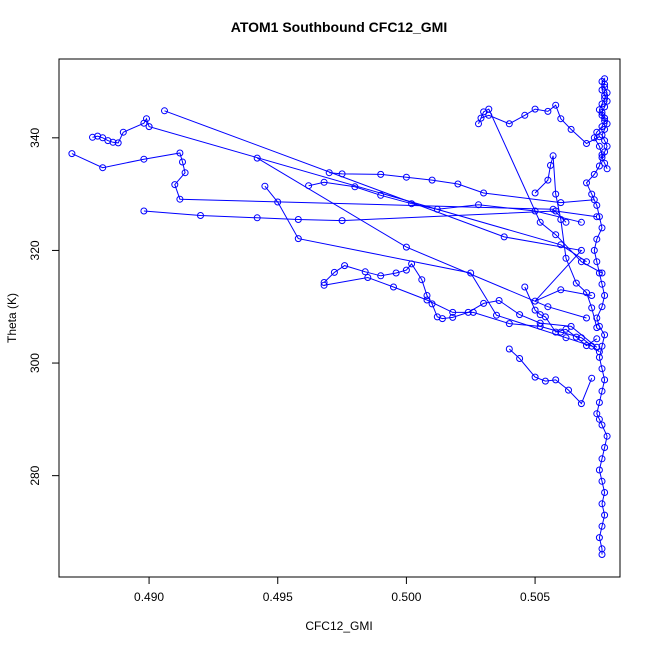 The width and height of the screenshot is (650, 650). What do you see at coordinates (406, 597) in the screenshot?
I see `x-tick-label: 0.500` at bounding box center [406, 597].